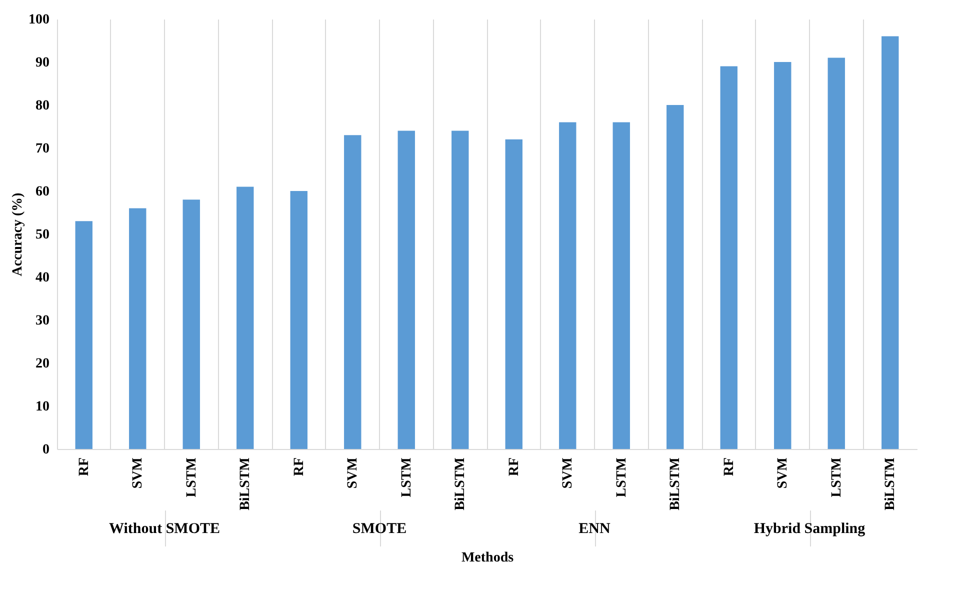  What do you see at coordinates (43, 149) in the screenshot?
I see `y-tick-label: 70` at bounding box center [43, 149].